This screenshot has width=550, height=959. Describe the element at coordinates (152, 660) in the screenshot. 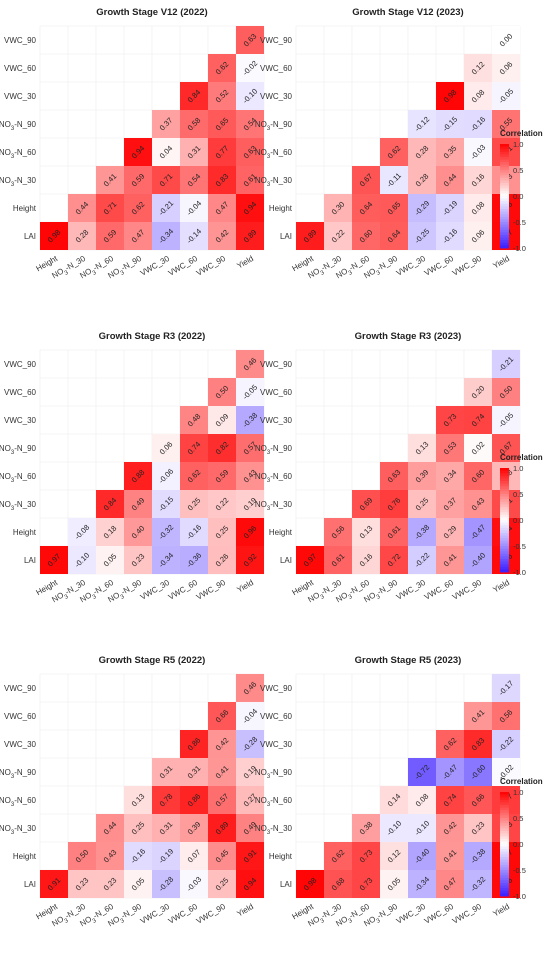

I see `chart-title: Growth Stage R5 (2022)` at that location.